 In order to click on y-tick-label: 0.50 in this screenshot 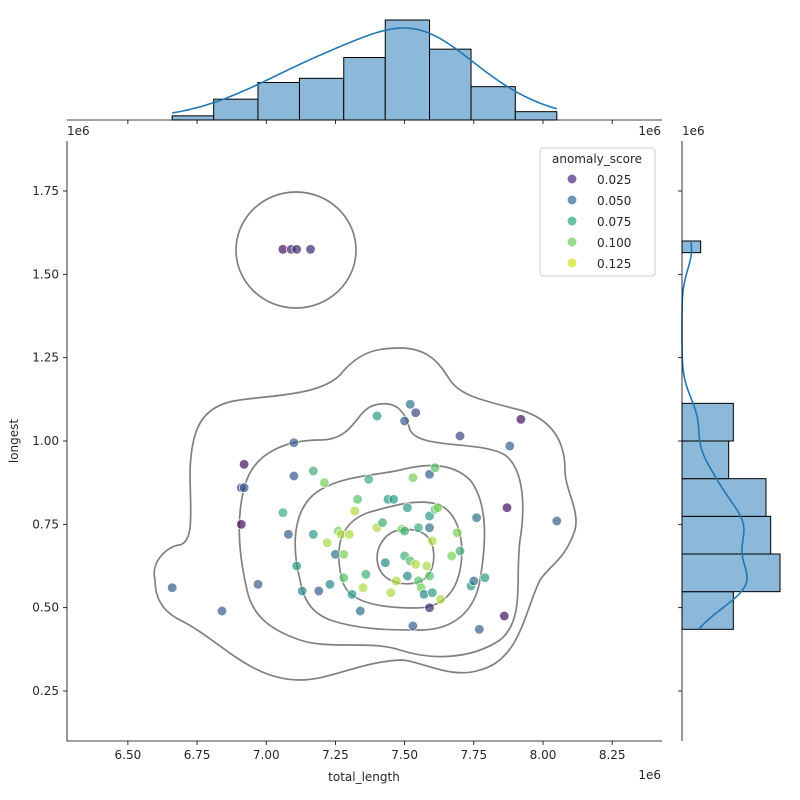, I will do `click(45, 608)`.